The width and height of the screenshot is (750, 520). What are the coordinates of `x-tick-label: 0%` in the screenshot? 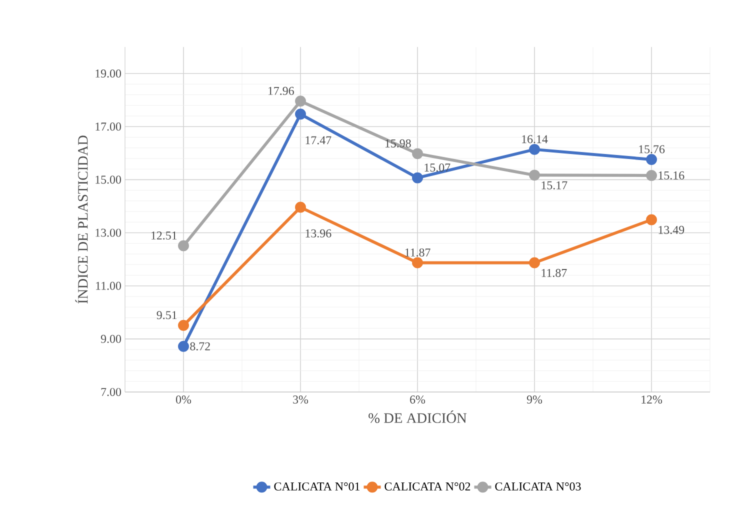 It's located at (184, 400).